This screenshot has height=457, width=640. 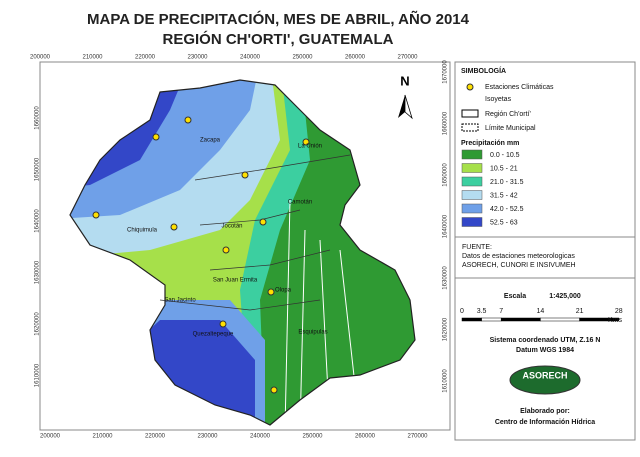 I want to click on municipal-lines, so click(x=255, y=232).